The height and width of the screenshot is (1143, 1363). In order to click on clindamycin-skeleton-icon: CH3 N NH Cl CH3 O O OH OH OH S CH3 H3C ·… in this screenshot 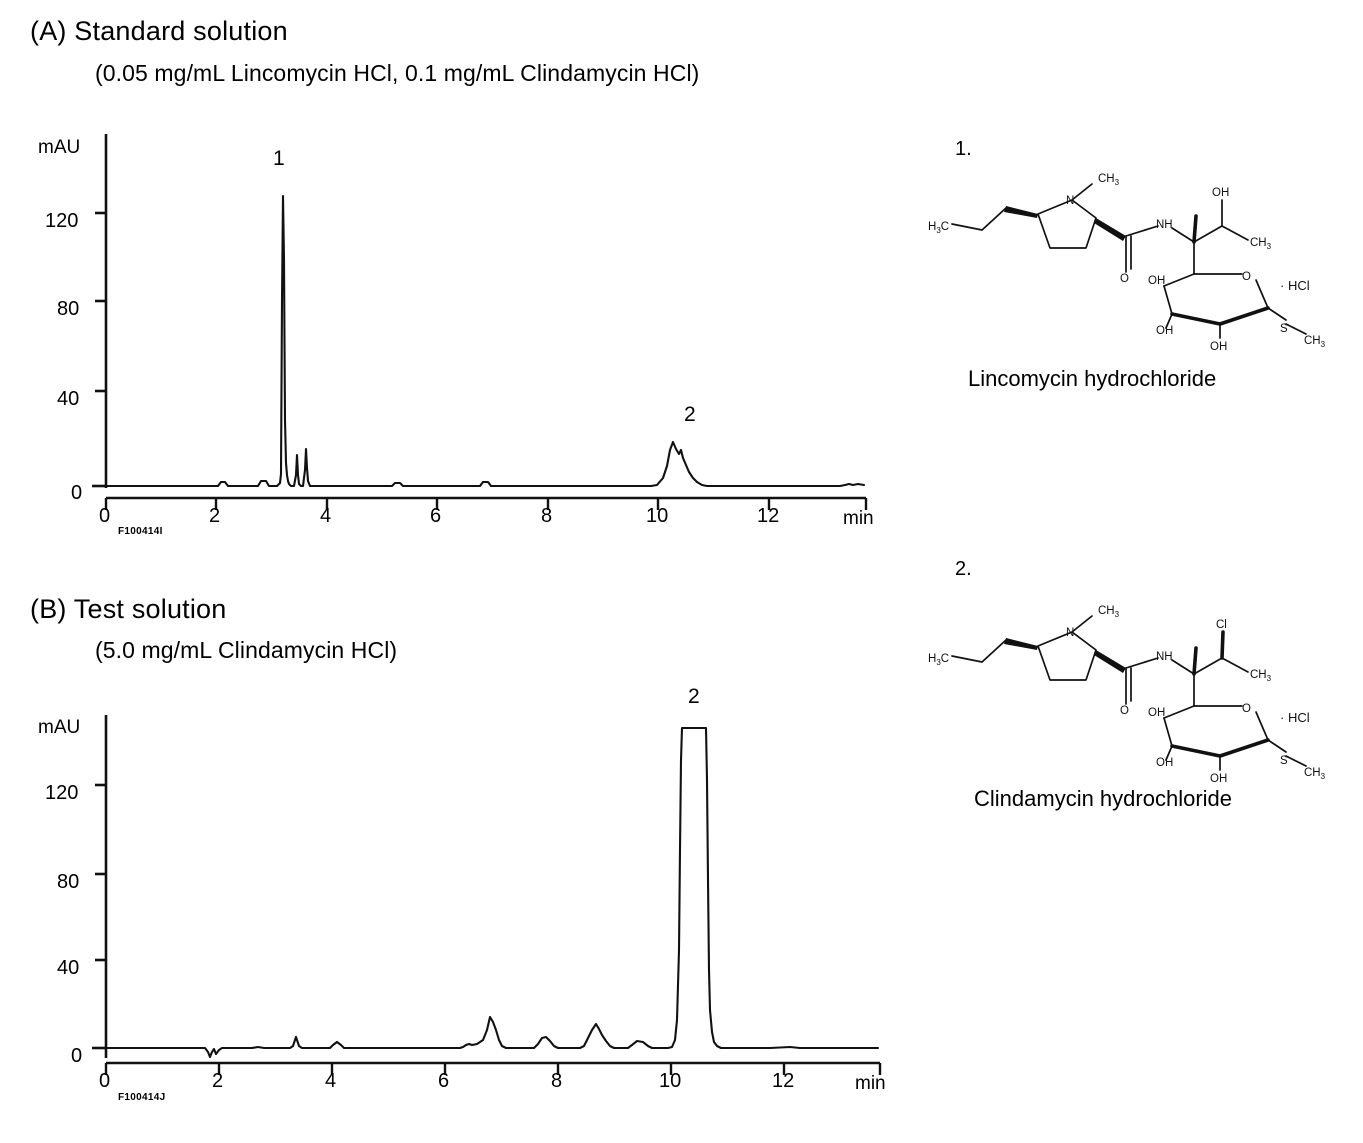, I will do `click(1127, 695)`.